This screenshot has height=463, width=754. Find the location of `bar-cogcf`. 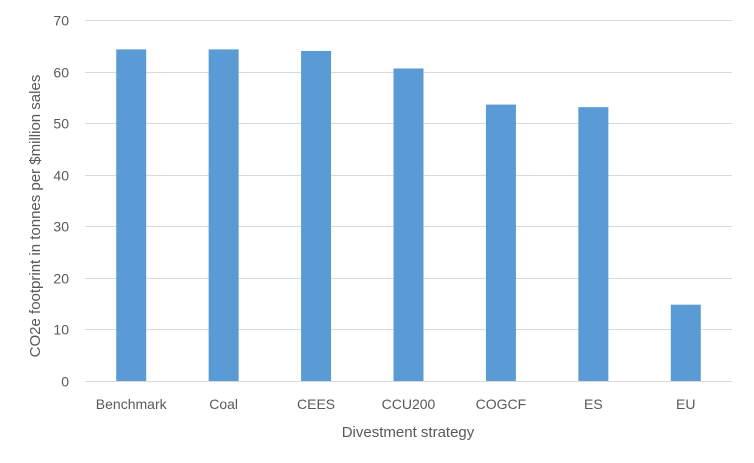

bar-cogcf is located at coordinates (500, 242).